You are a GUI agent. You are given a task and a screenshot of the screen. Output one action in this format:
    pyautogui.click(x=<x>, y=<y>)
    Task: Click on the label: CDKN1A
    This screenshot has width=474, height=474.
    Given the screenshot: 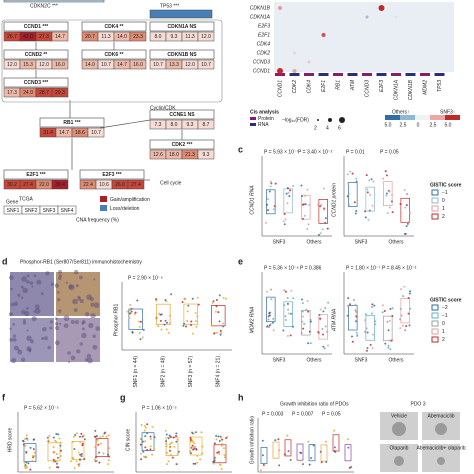 What is the action you would take?
    pyautogui.click(x=396, y=89)
    